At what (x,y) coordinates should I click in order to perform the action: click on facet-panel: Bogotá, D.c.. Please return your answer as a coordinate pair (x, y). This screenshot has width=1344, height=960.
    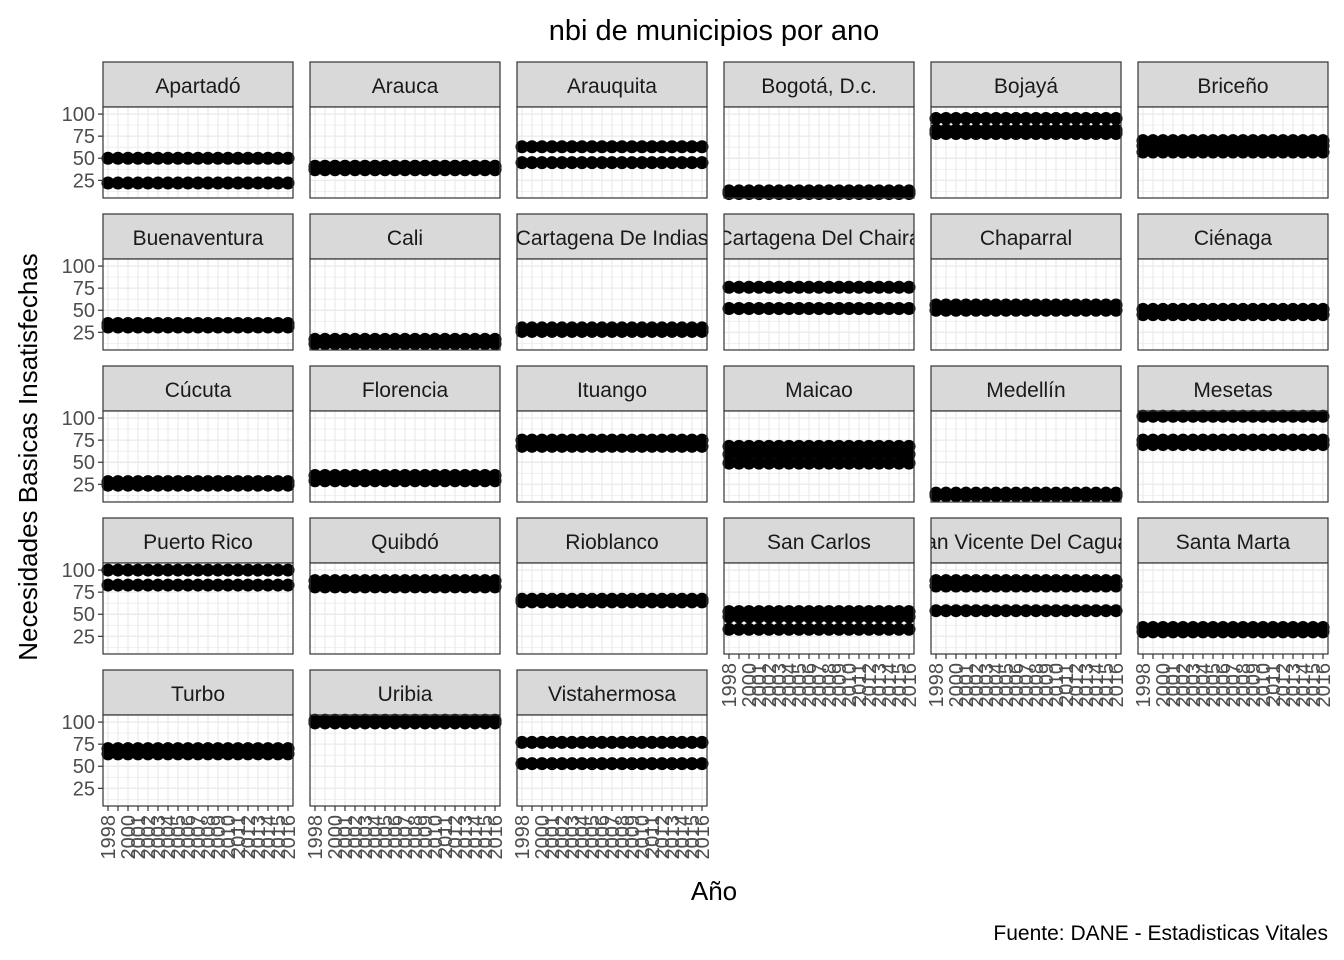
    Looking at the image, I should click on (819, 131).